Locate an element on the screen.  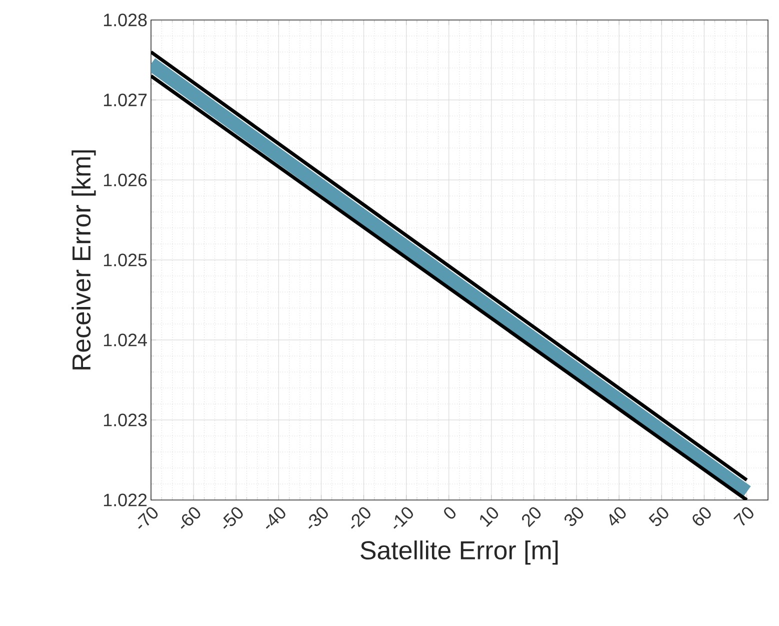
x-tick-label: 20 is located at coordinates (531, 517).